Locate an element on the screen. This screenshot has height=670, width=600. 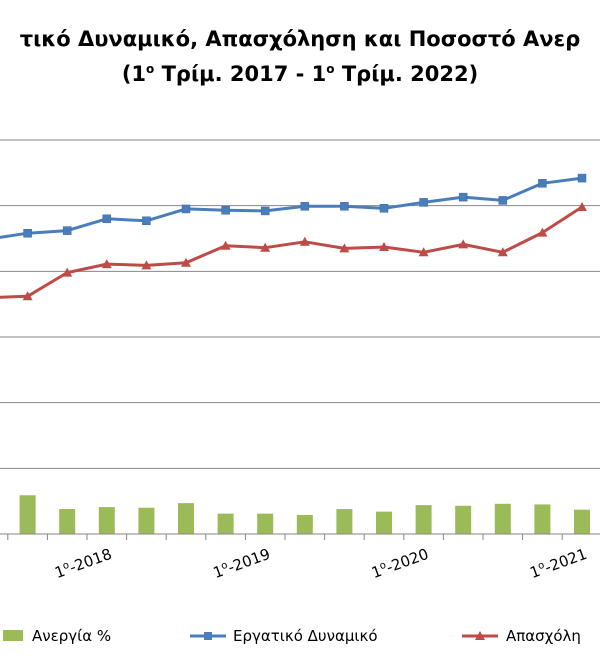
bars-unemployment is located at coordinates (304, 514).